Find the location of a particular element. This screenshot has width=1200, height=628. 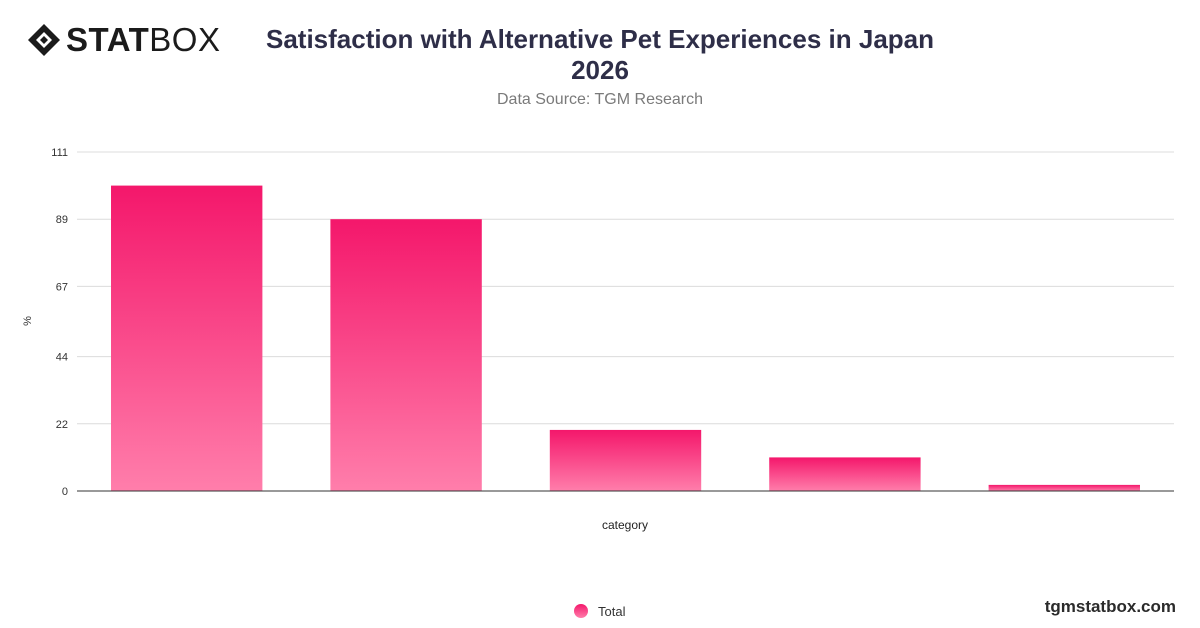

y-tick-label: 22 is located at coordinates (62, 425).